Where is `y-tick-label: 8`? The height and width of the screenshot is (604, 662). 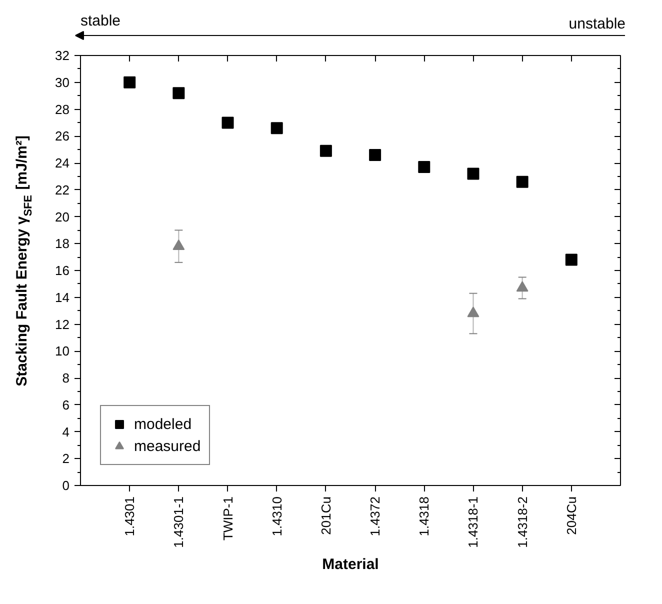 y-tick-label: 8 is located at coordinates (66, 378).